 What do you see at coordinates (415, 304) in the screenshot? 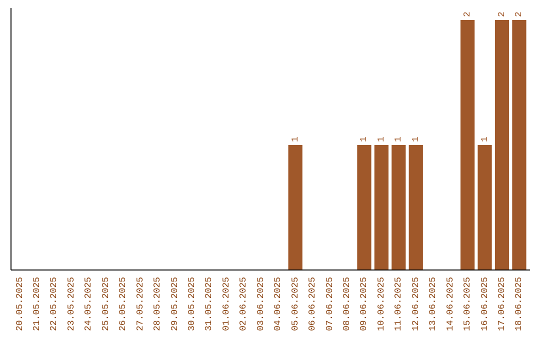
I see `x-tick-label: 12.06.2025` at bounding box center [415, 304].